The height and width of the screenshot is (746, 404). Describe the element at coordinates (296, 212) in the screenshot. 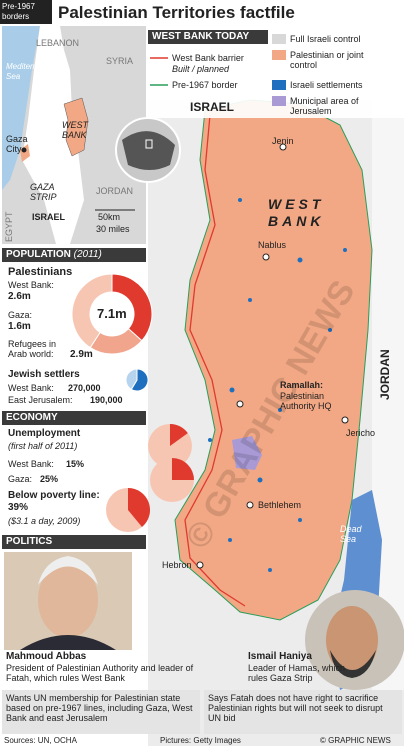

I see `map-label: WEST BANK` at that location.